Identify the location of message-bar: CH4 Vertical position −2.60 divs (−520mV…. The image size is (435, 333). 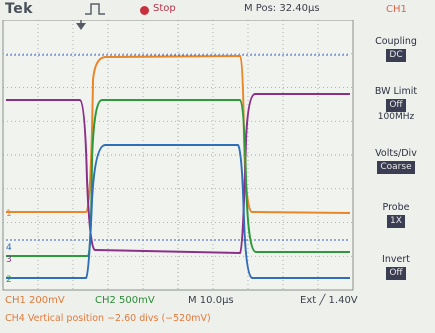
(217, 321).